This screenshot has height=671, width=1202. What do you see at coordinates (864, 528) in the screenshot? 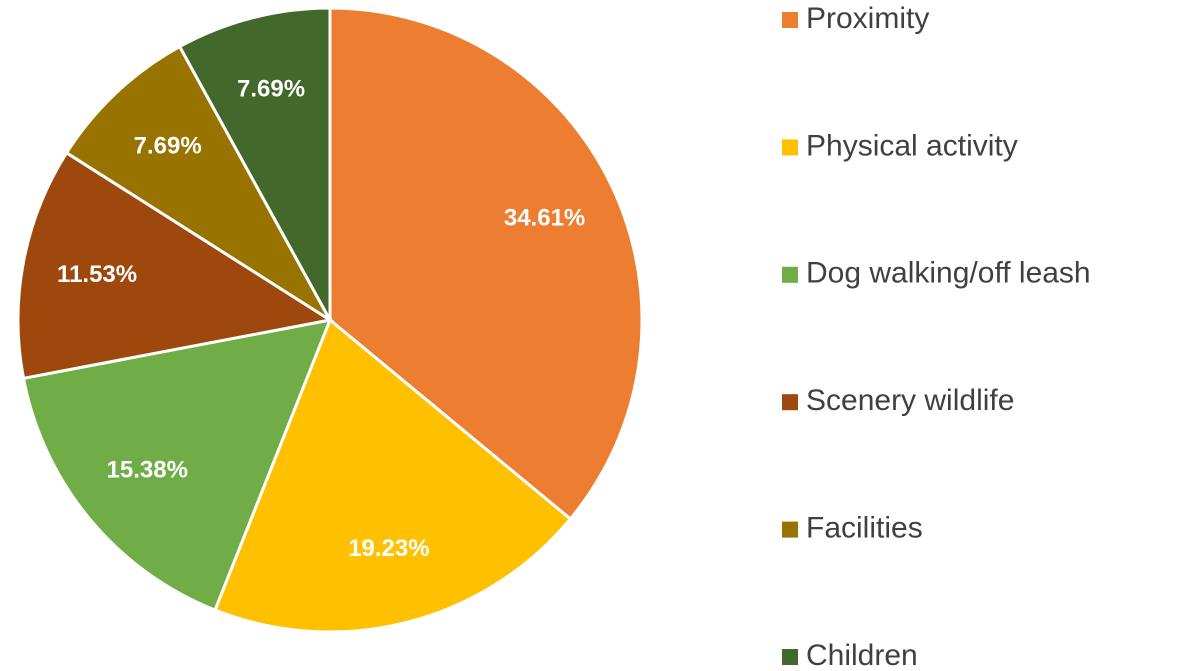
I see `legend-label: Facilities` at bounding box center [864, 528].